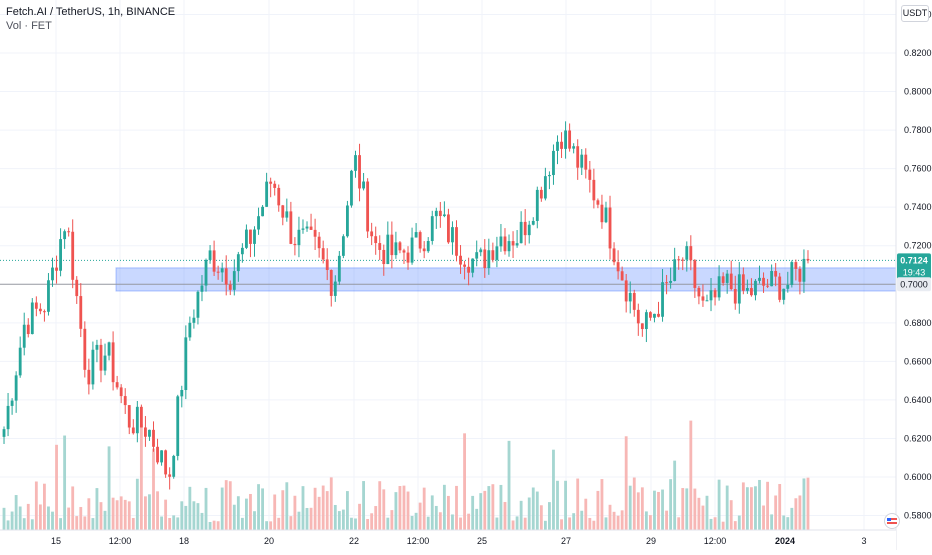  What do you see at coordinates (448, 539) in the screenshot?
I see `time-axis: 15 12:00 18 20 22 12:00 25 27 29 12:00 2024 3` at bounding box center [448, 539].